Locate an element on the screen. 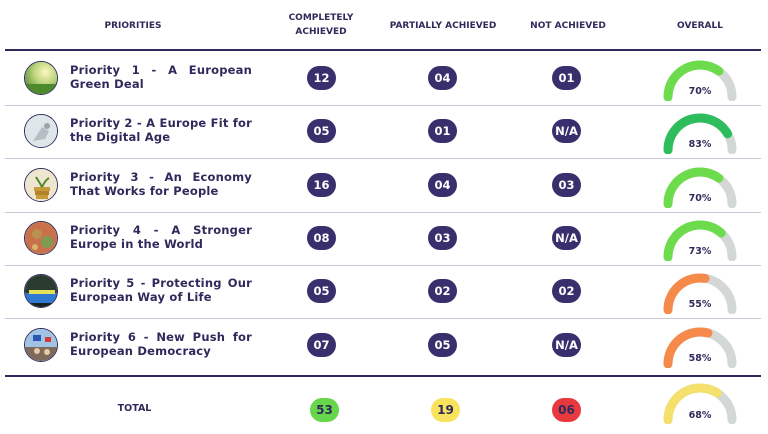 This screenshot has height=434, width=768. partially-achieved-count: 02 is located at coordinates (442, 291).